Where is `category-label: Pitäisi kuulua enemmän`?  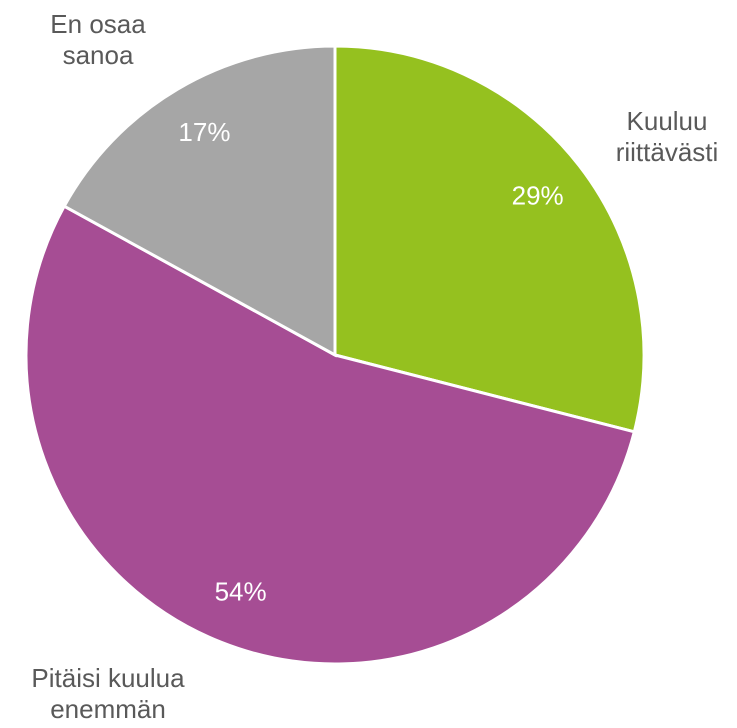 category-label: Pitäisi kuulua enemmän is located at coordinates (108, 693).